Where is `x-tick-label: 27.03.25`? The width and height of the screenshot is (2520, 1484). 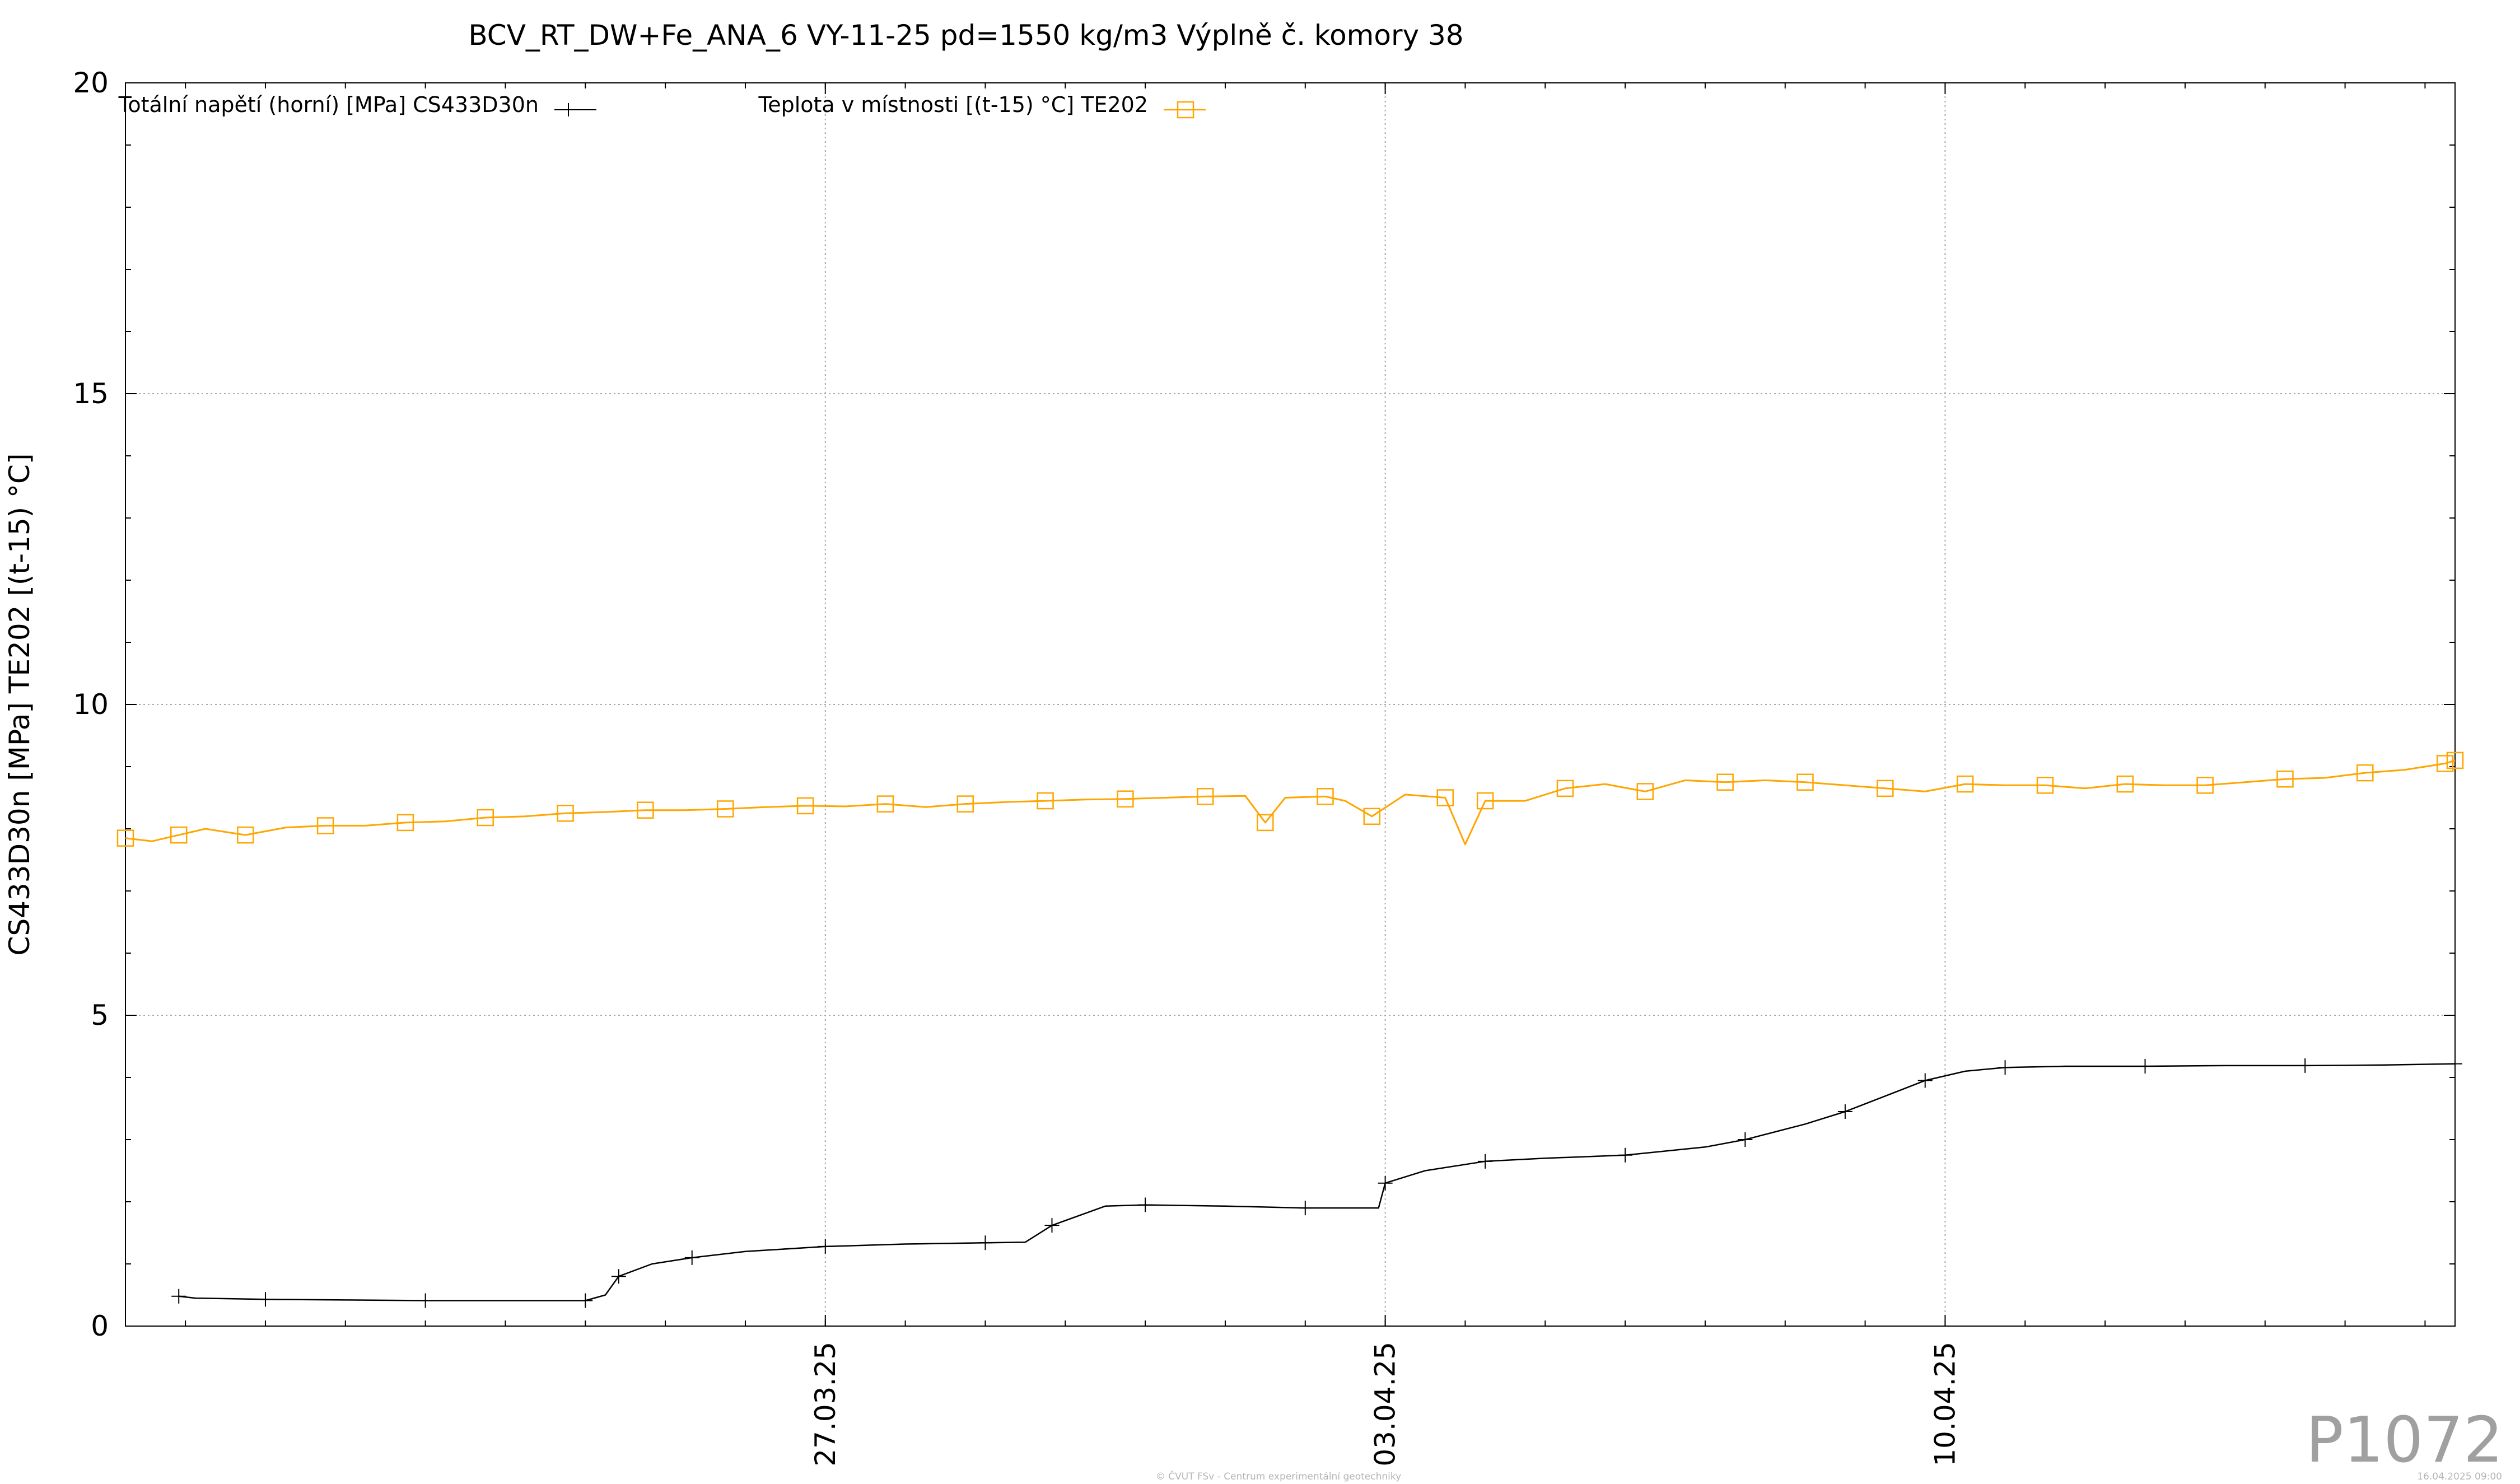 x-tick-label: 27.03.25 is located at coordinates (826, 1404).